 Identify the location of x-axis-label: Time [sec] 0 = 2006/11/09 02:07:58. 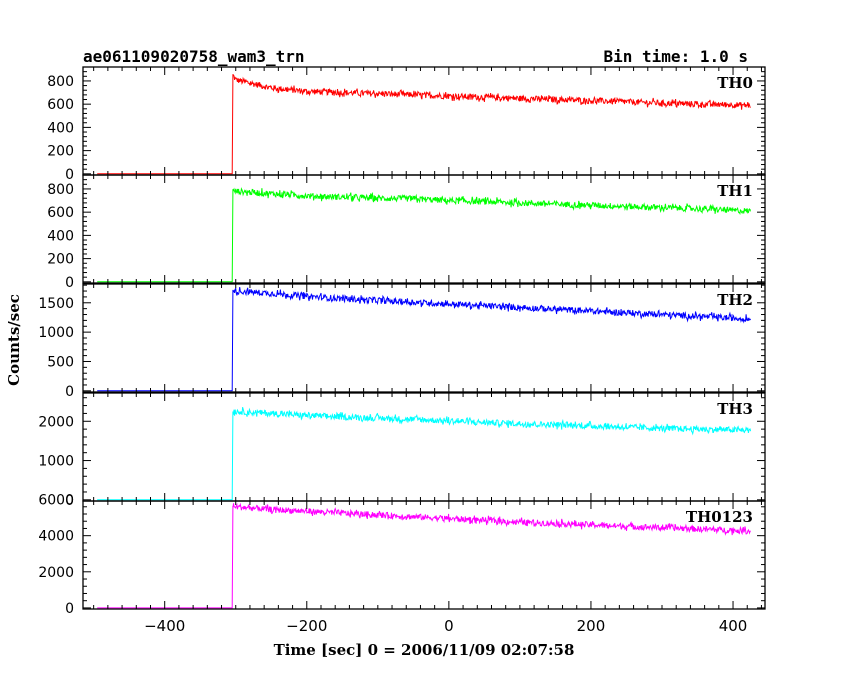
(424, 650).